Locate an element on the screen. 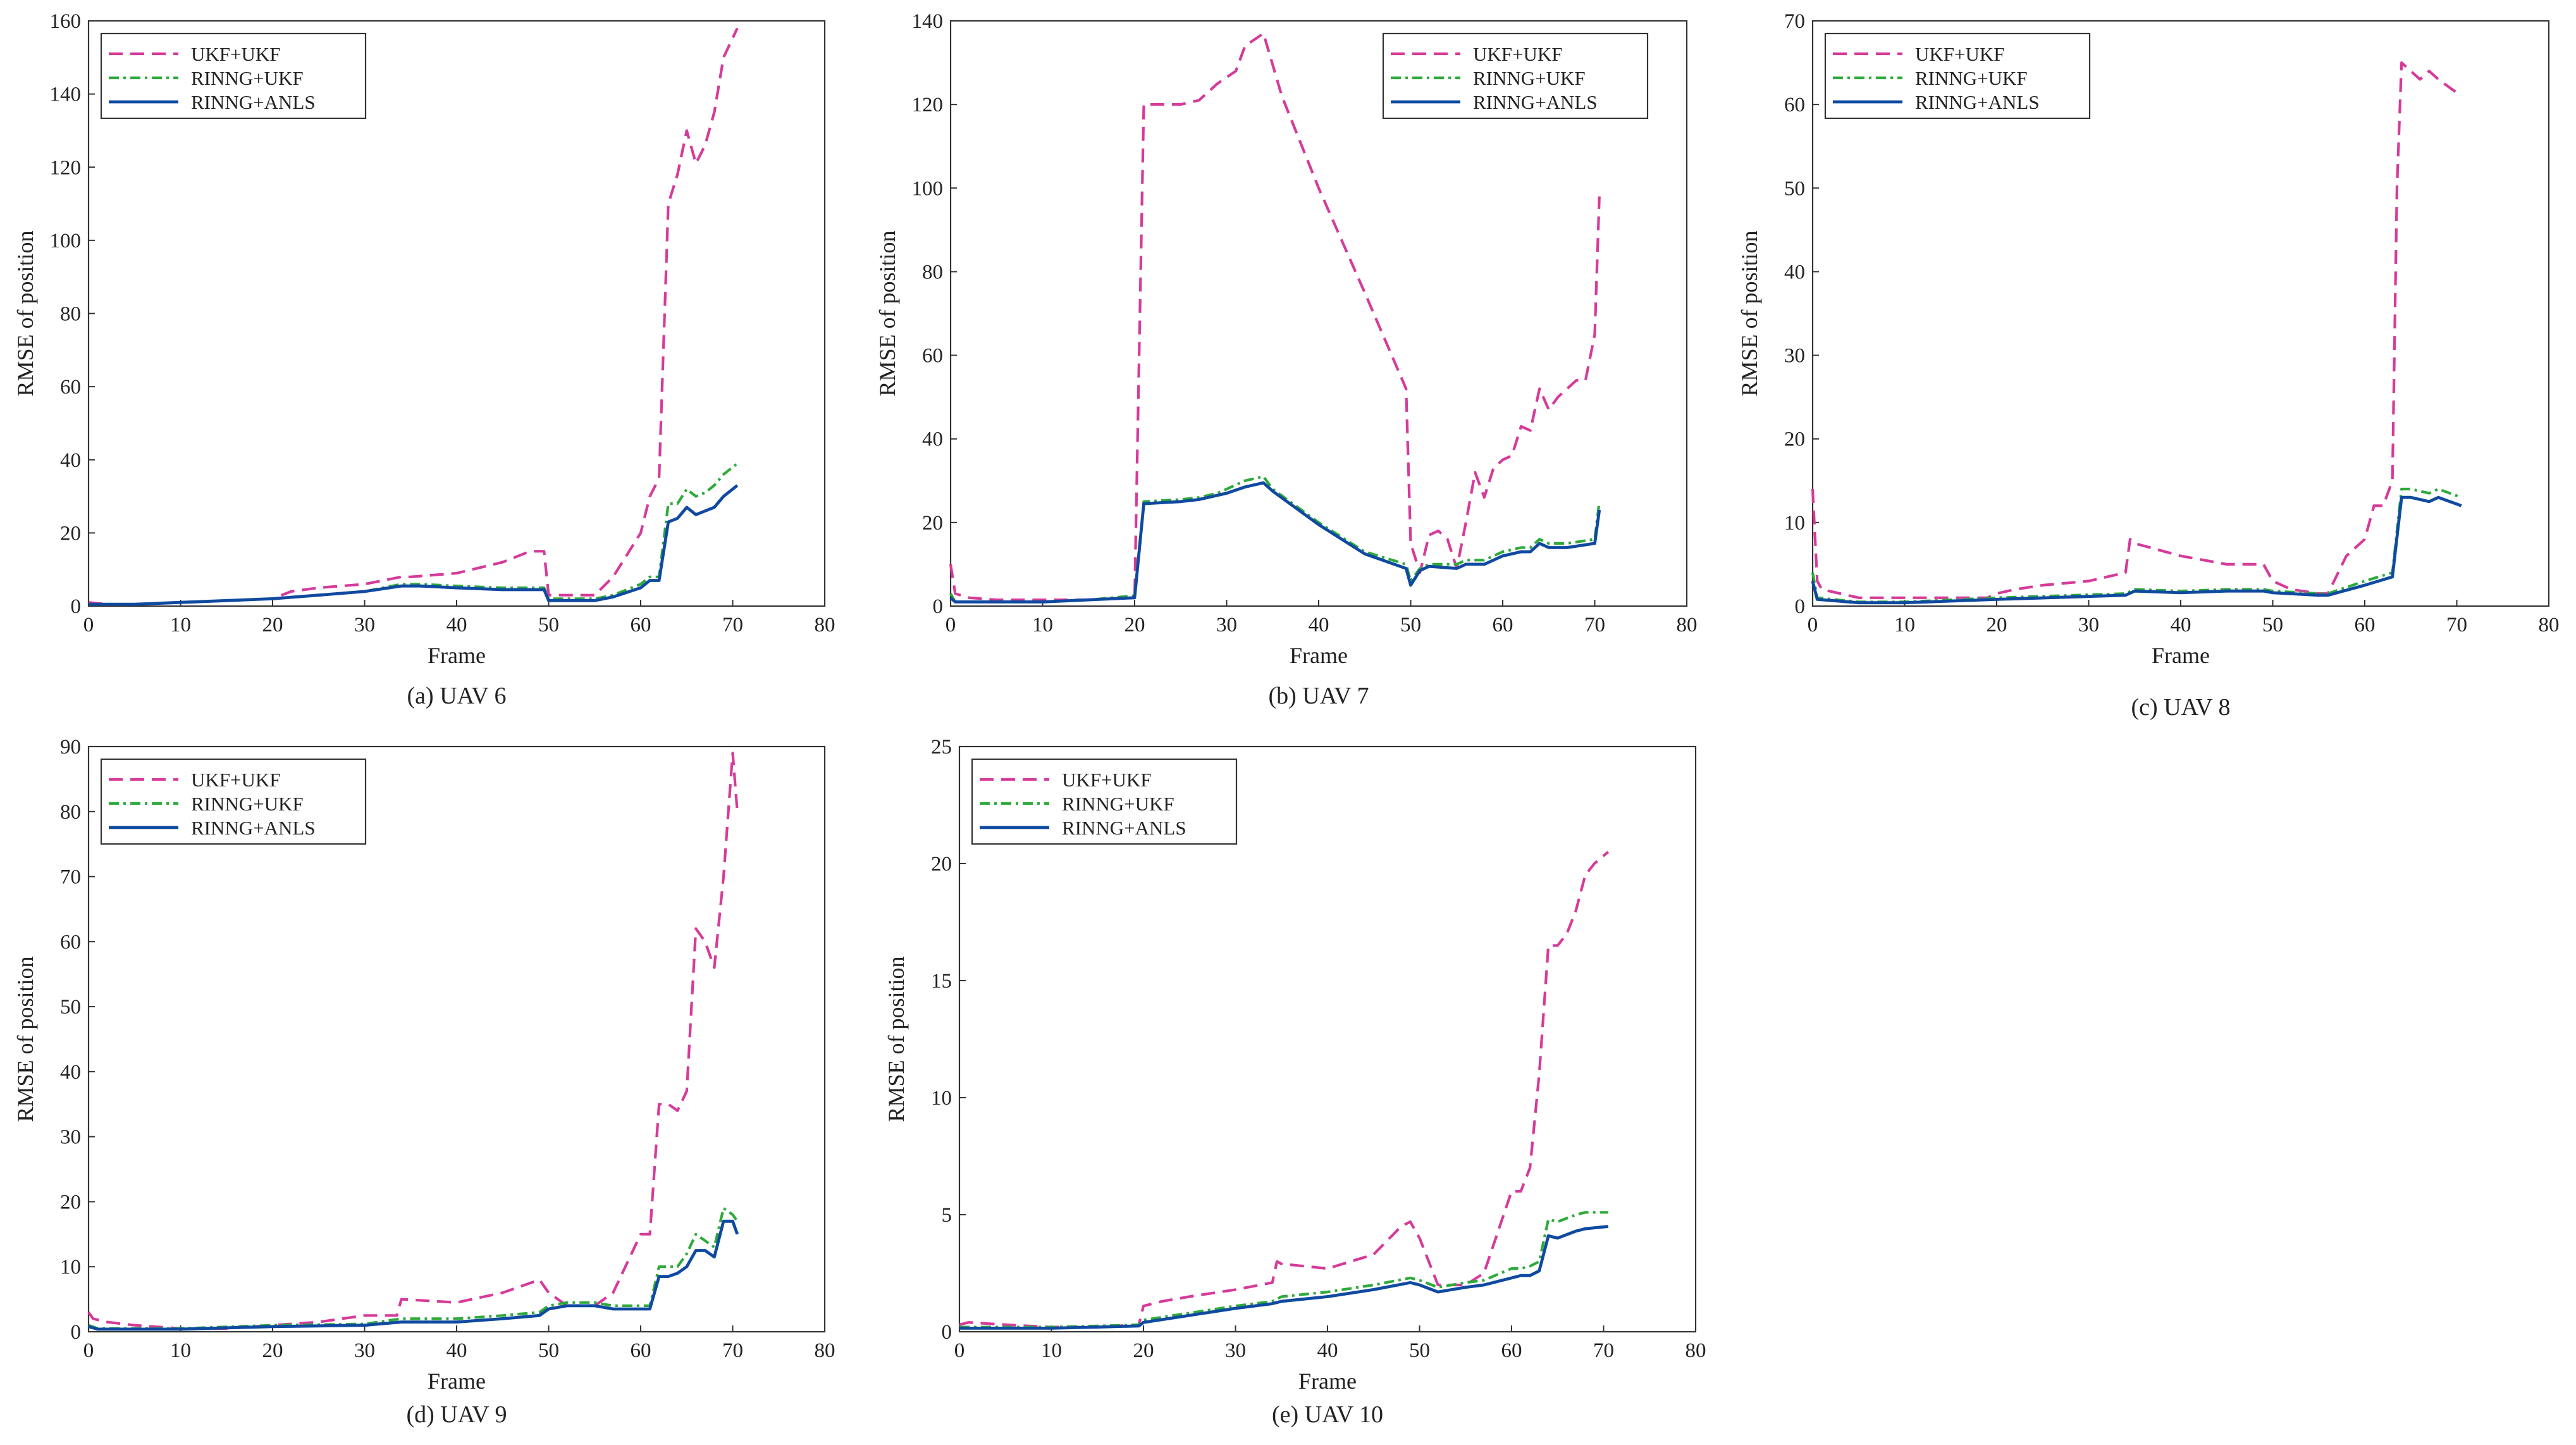  y-tick-label: 50 is located at coordinates (1794, 188).